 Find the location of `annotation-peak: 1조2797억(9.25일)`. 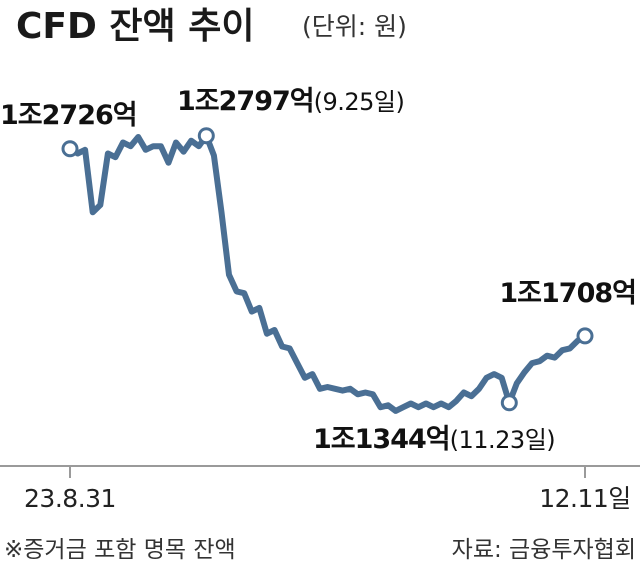

annotation-peak: 1조2797억(9.25일) is located at coordinates (290, 101).